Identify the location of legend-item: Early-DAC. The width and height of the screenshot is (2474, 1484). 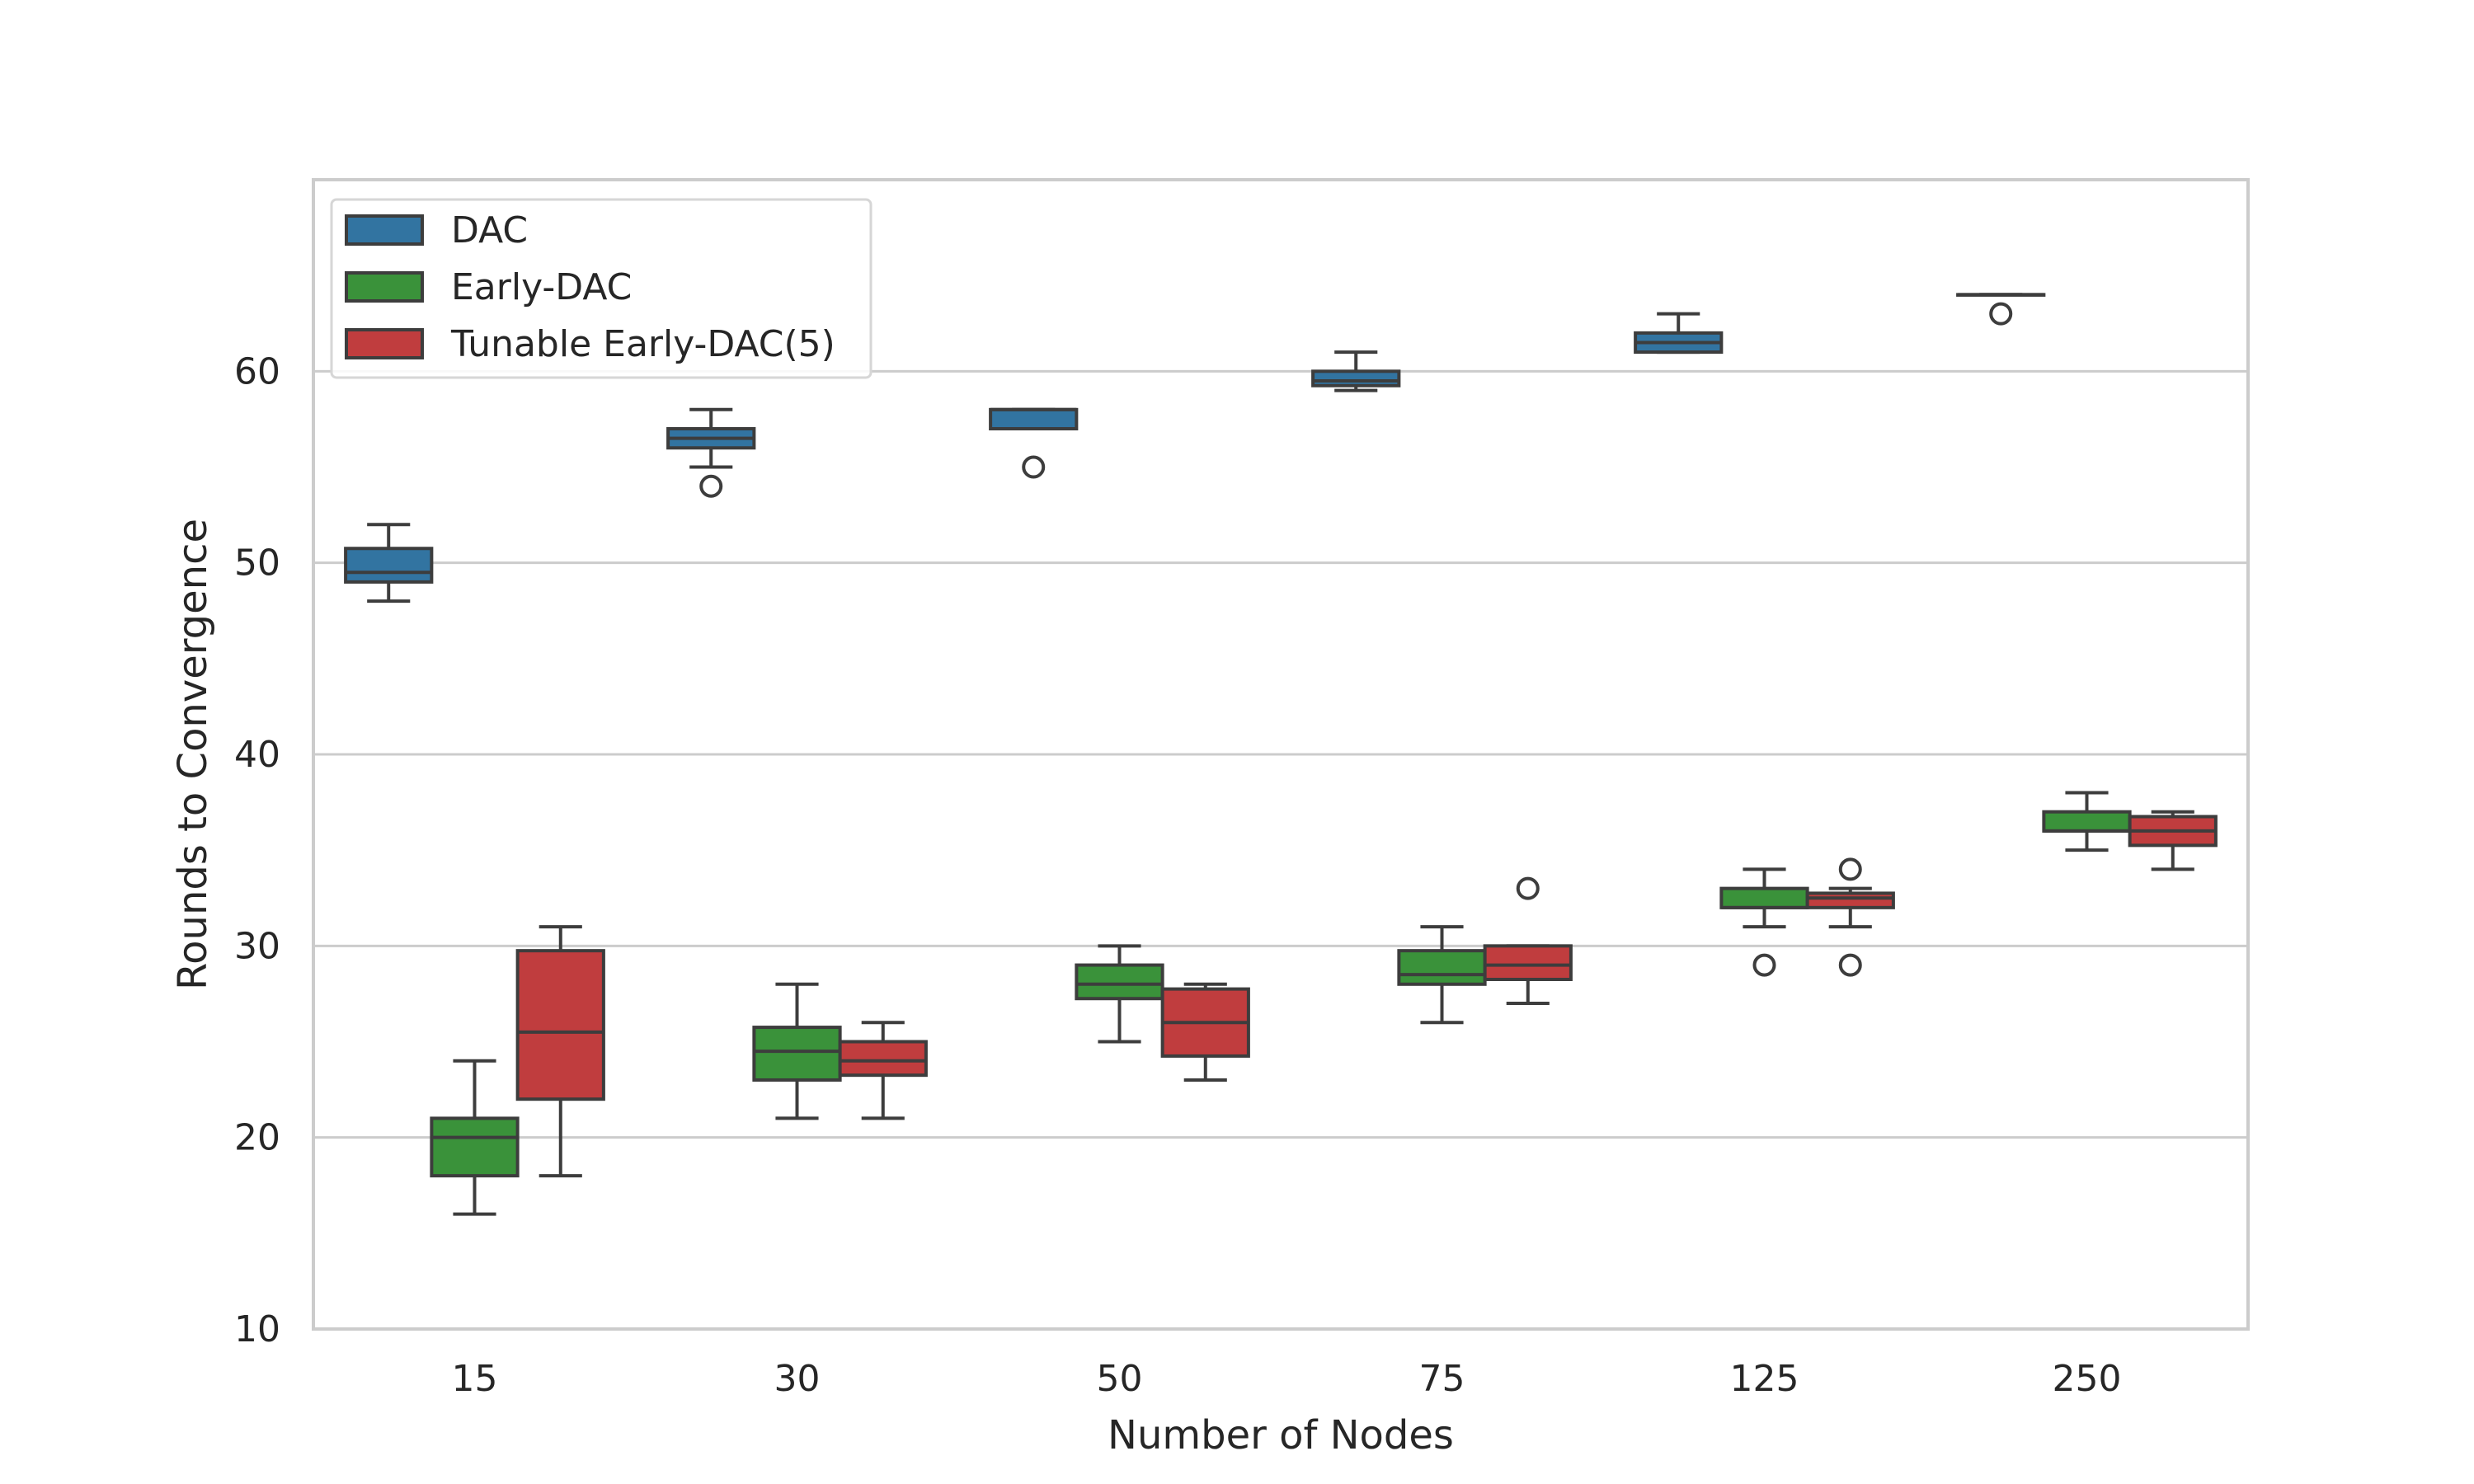
(488, 287).